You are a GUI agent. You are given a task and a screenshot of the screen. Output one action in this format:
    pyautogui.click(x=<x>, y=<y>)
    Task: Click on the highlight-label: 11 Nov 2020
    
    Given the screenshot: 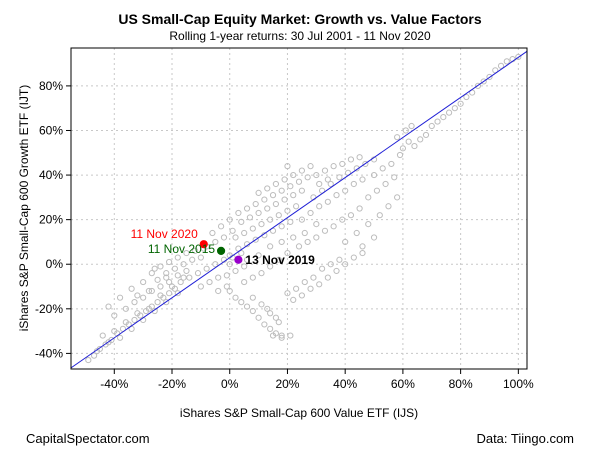 What is the action you would take?
    pyautogui.click(x=164, y=234)
    